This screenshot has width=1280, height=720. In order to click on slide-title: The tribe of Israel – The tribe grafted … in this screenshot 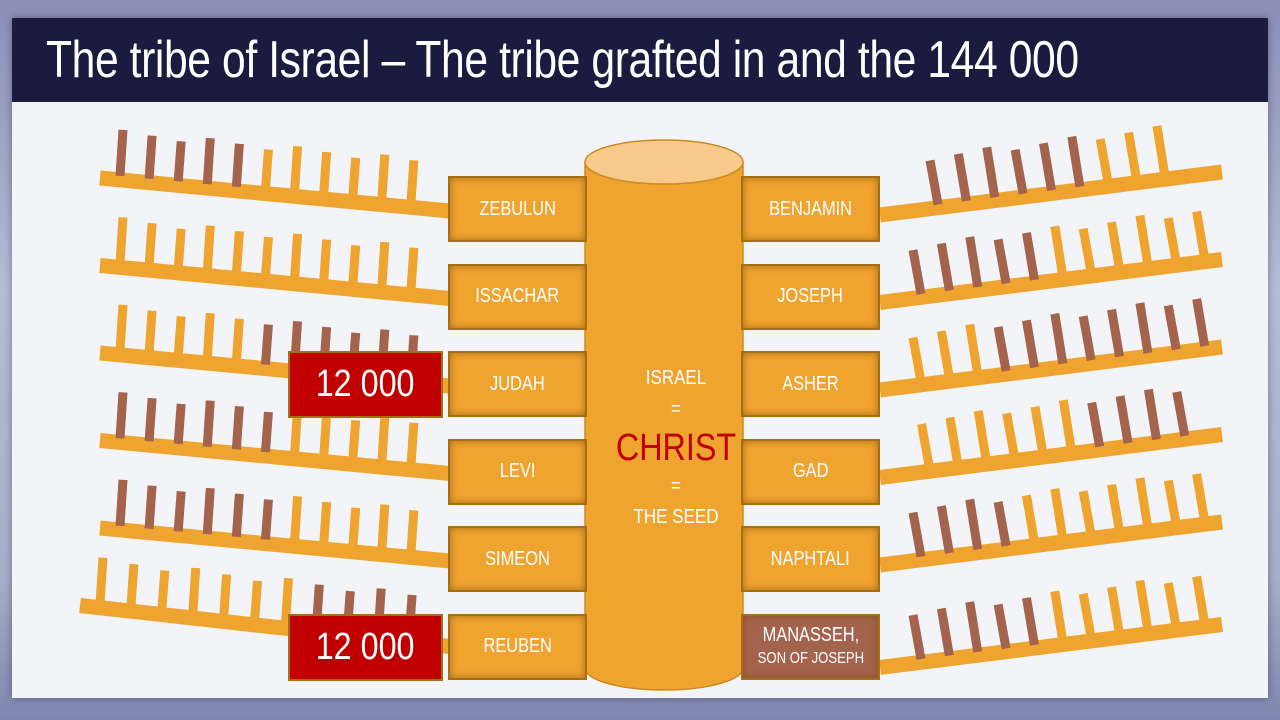, I will do `click(562, 60)`.